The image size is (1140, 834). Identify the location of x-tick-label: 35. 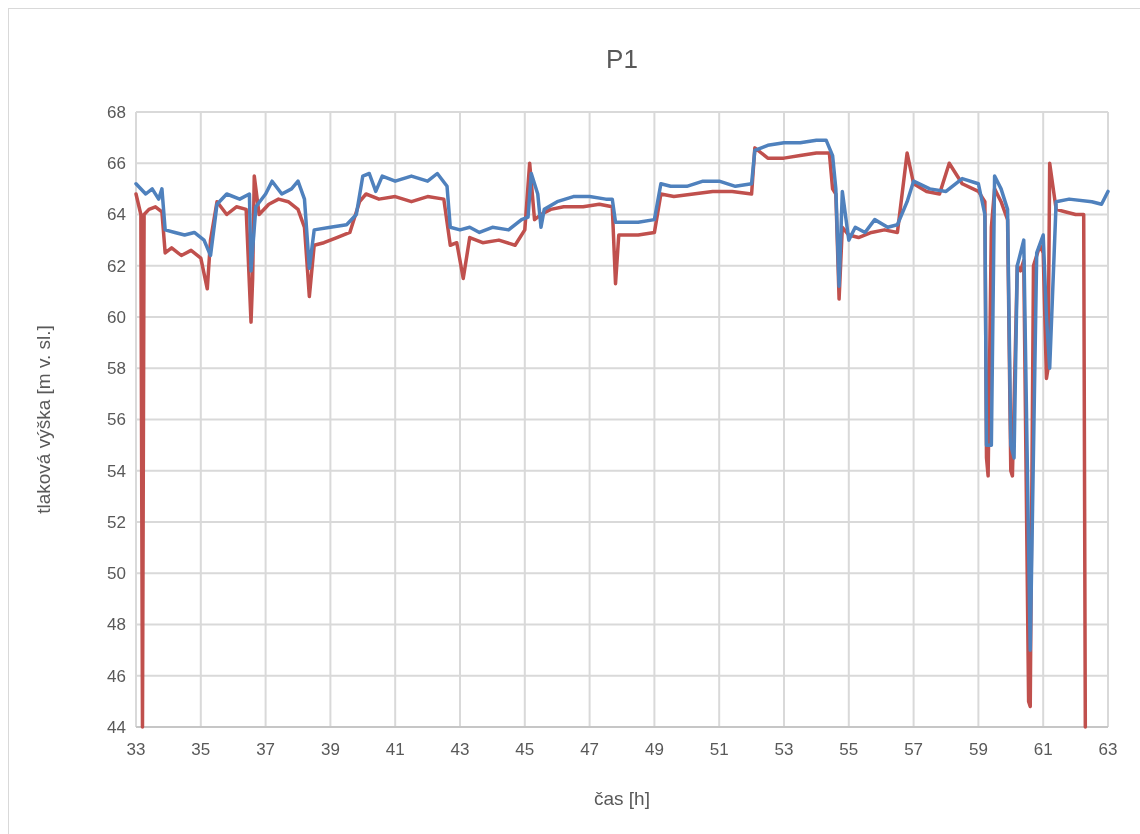
(201, 749).